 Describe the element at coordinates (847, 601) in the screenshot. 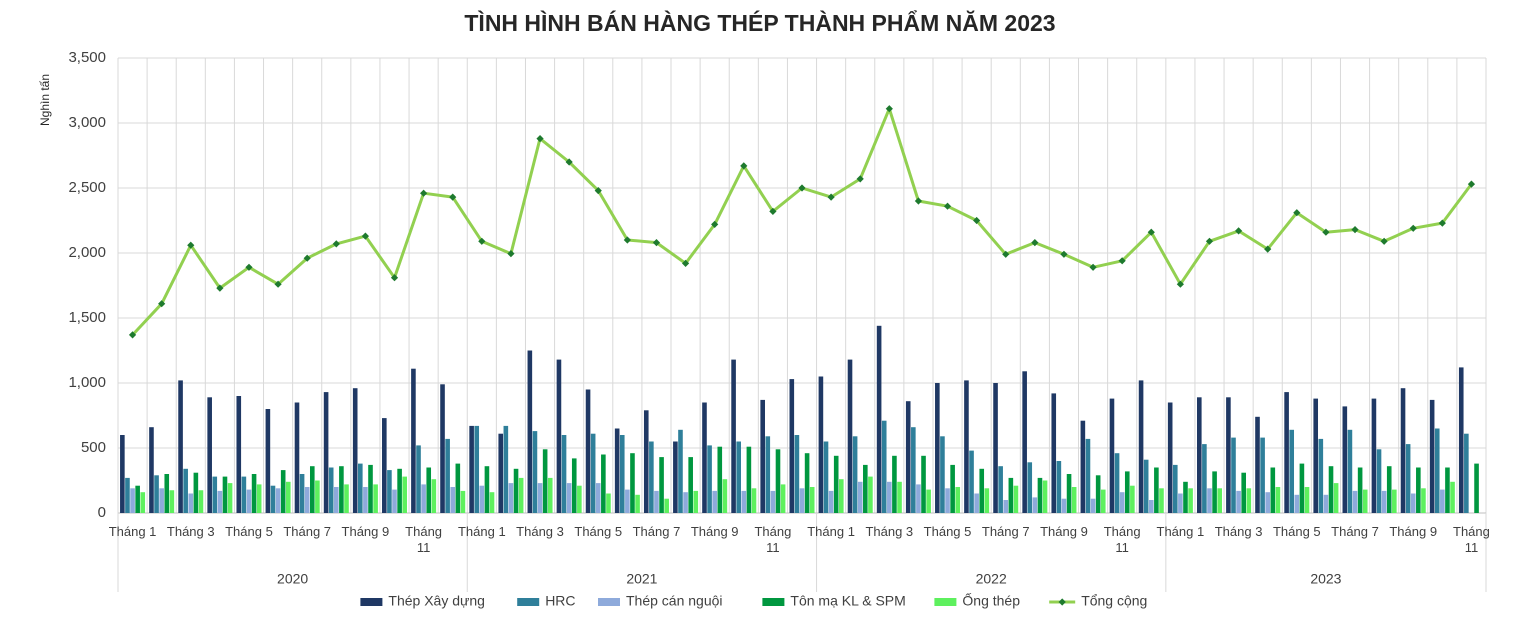

I see `legend-label: Tôn mạ KL & SPM` at that location.